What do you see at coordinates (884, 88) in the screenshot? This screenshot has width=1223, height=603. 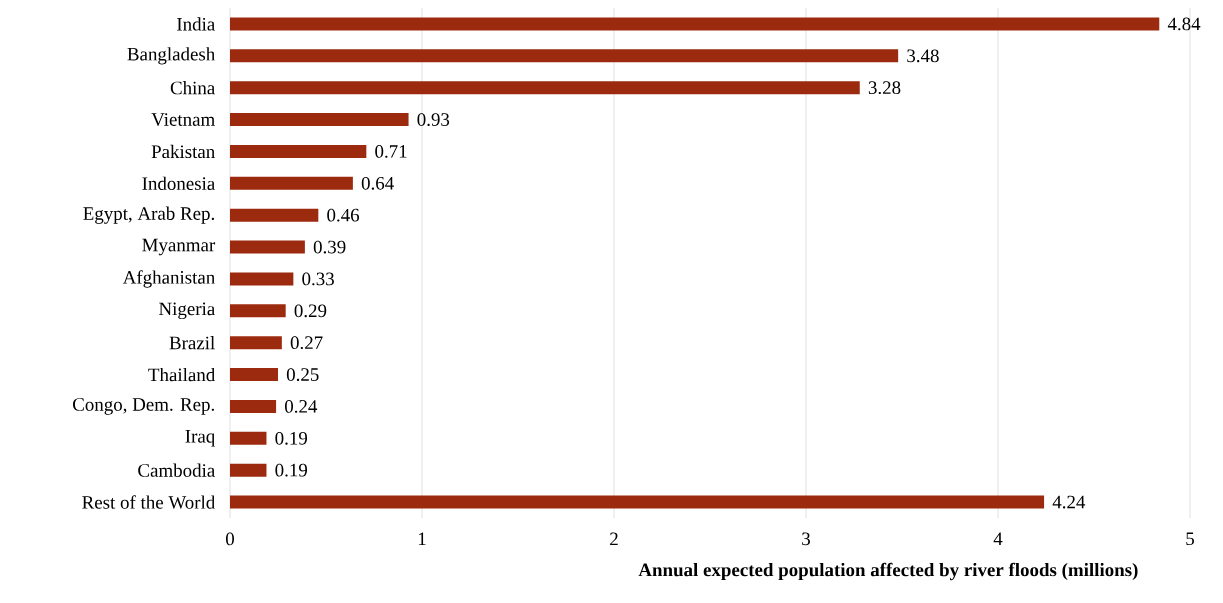 I see `data-label: 3.28` at bounding box center [884, 88].